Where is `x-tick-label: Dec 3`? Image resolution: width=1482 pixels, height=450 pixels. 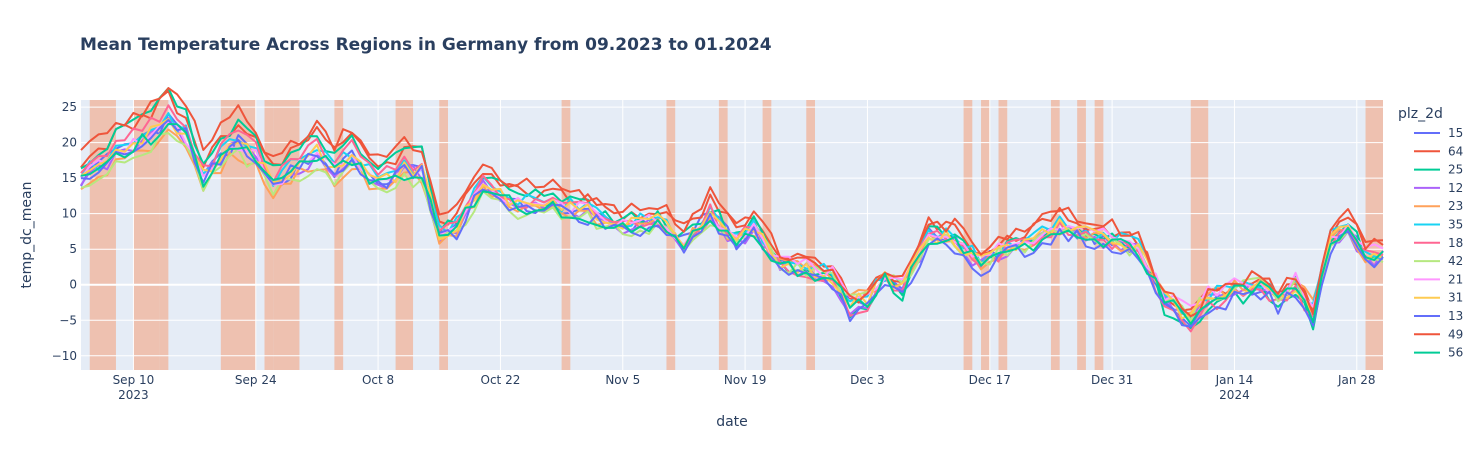 x-tick-label: Dec 3 is located at coordinates (867, 380).